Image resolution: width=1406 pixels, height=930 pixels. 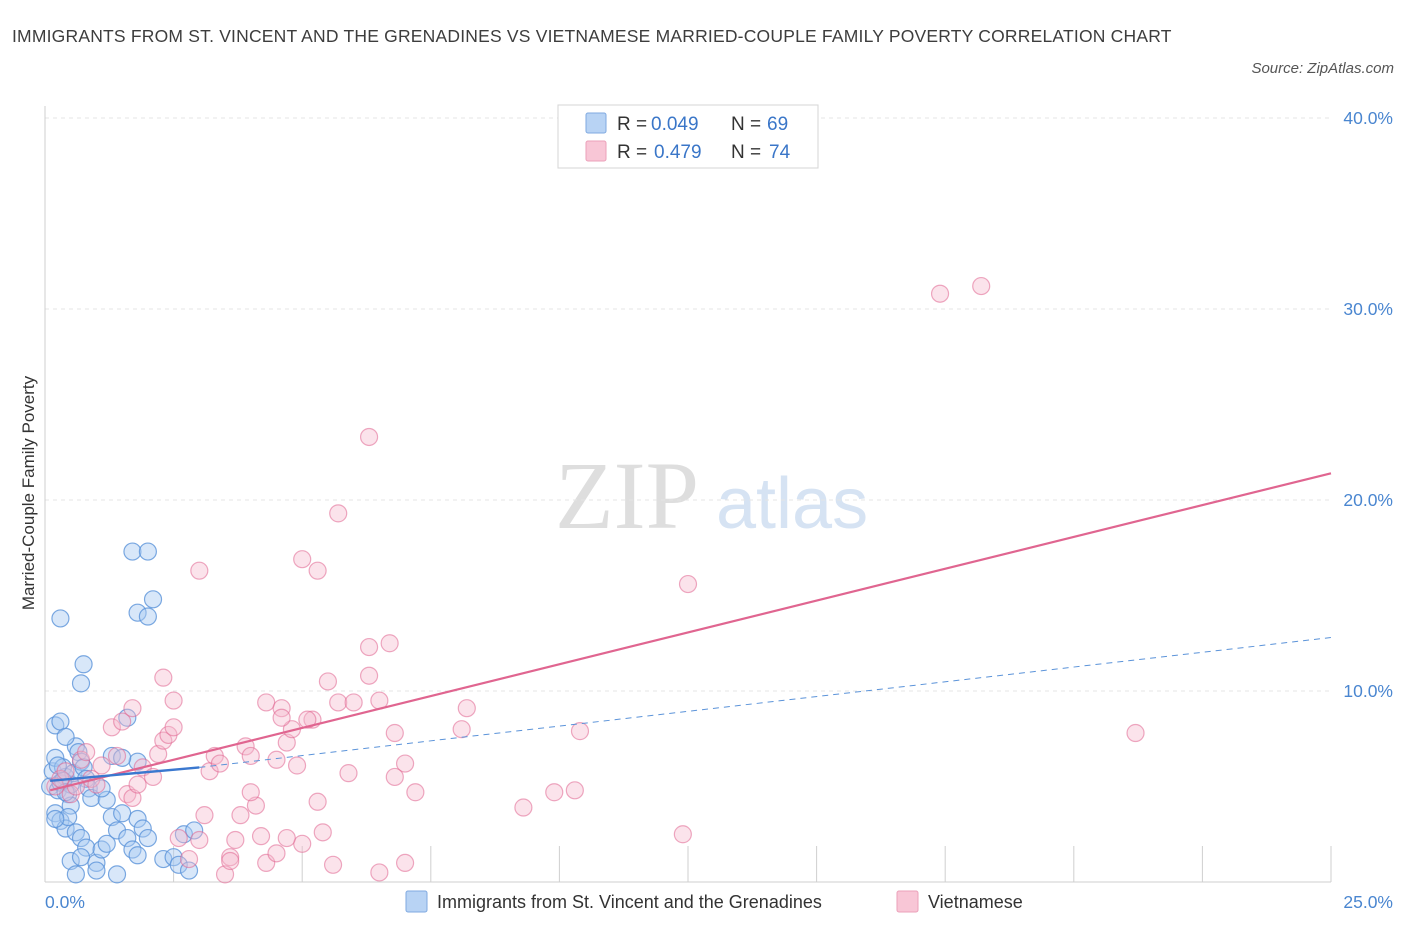 What do you see at coordinates (711, 495) in the screenshot?
I see `watermark: ZIP atlas` at bounding box center [711, 495].